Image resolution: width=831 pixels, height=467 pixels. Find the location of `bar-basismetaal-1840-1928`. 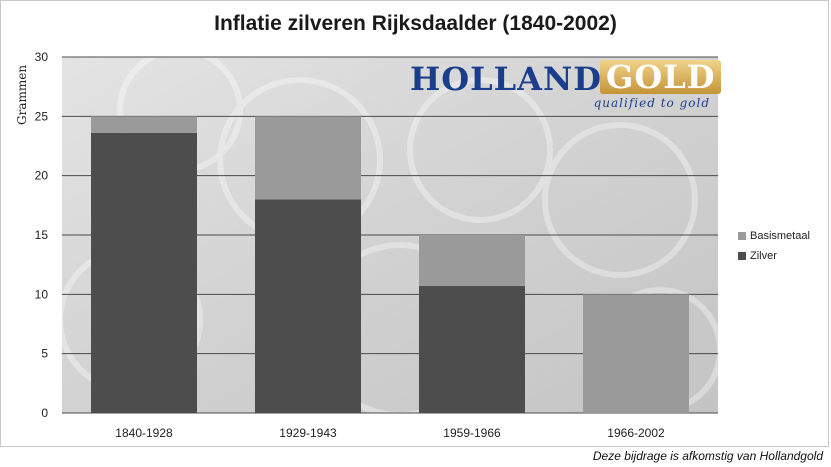

bar-basismetaal-1840-1928 is located at coordinates (144, 124).